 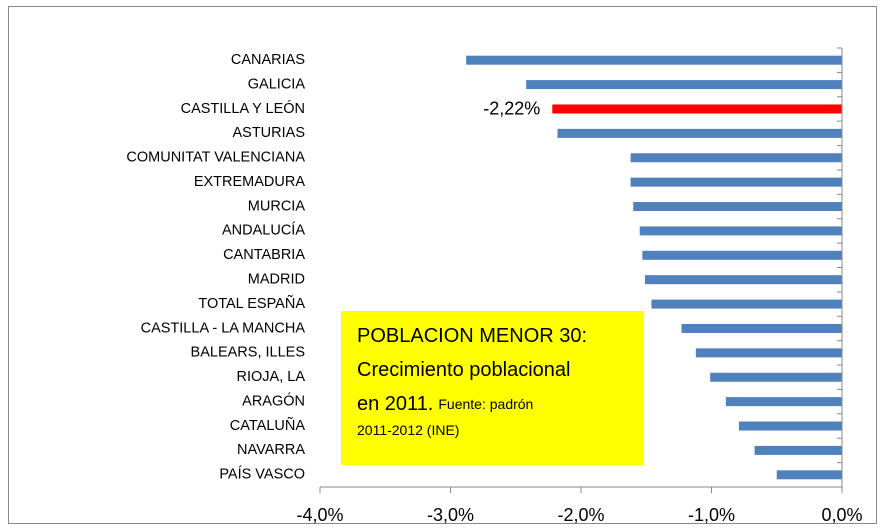 I want to click on category-label: EXTREMADURA, so click(x=250, y=182).